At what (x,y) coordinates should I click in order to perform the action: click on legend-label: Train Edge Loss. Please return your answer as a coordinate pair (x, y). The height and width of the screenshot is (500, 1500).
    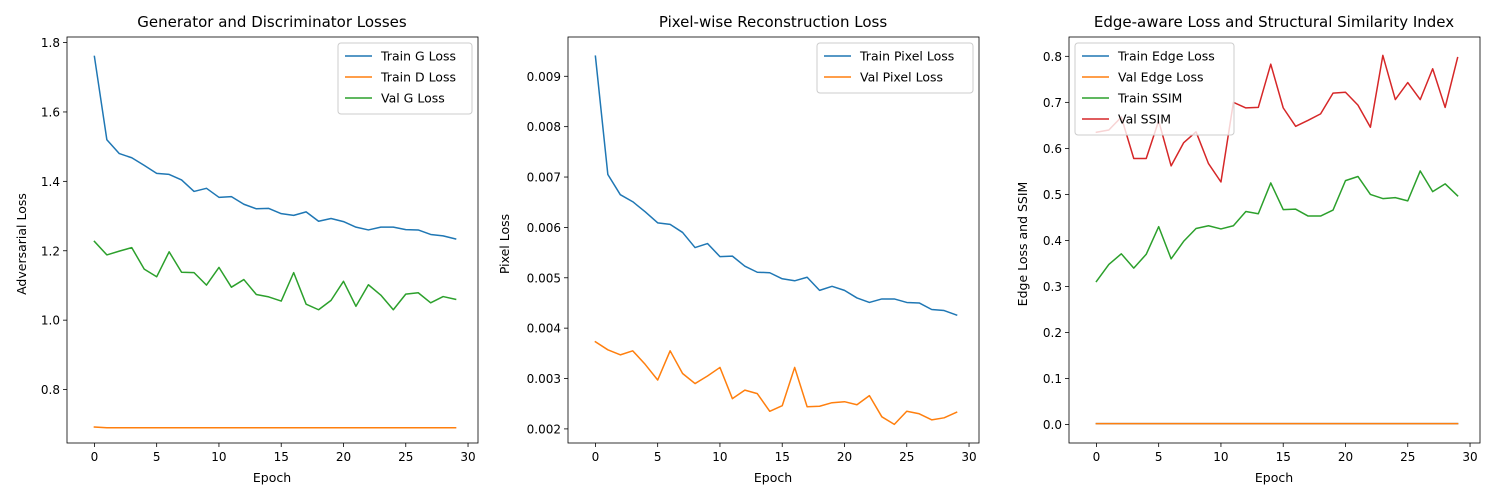
    Looking at the image, I should click on (1166, 56).